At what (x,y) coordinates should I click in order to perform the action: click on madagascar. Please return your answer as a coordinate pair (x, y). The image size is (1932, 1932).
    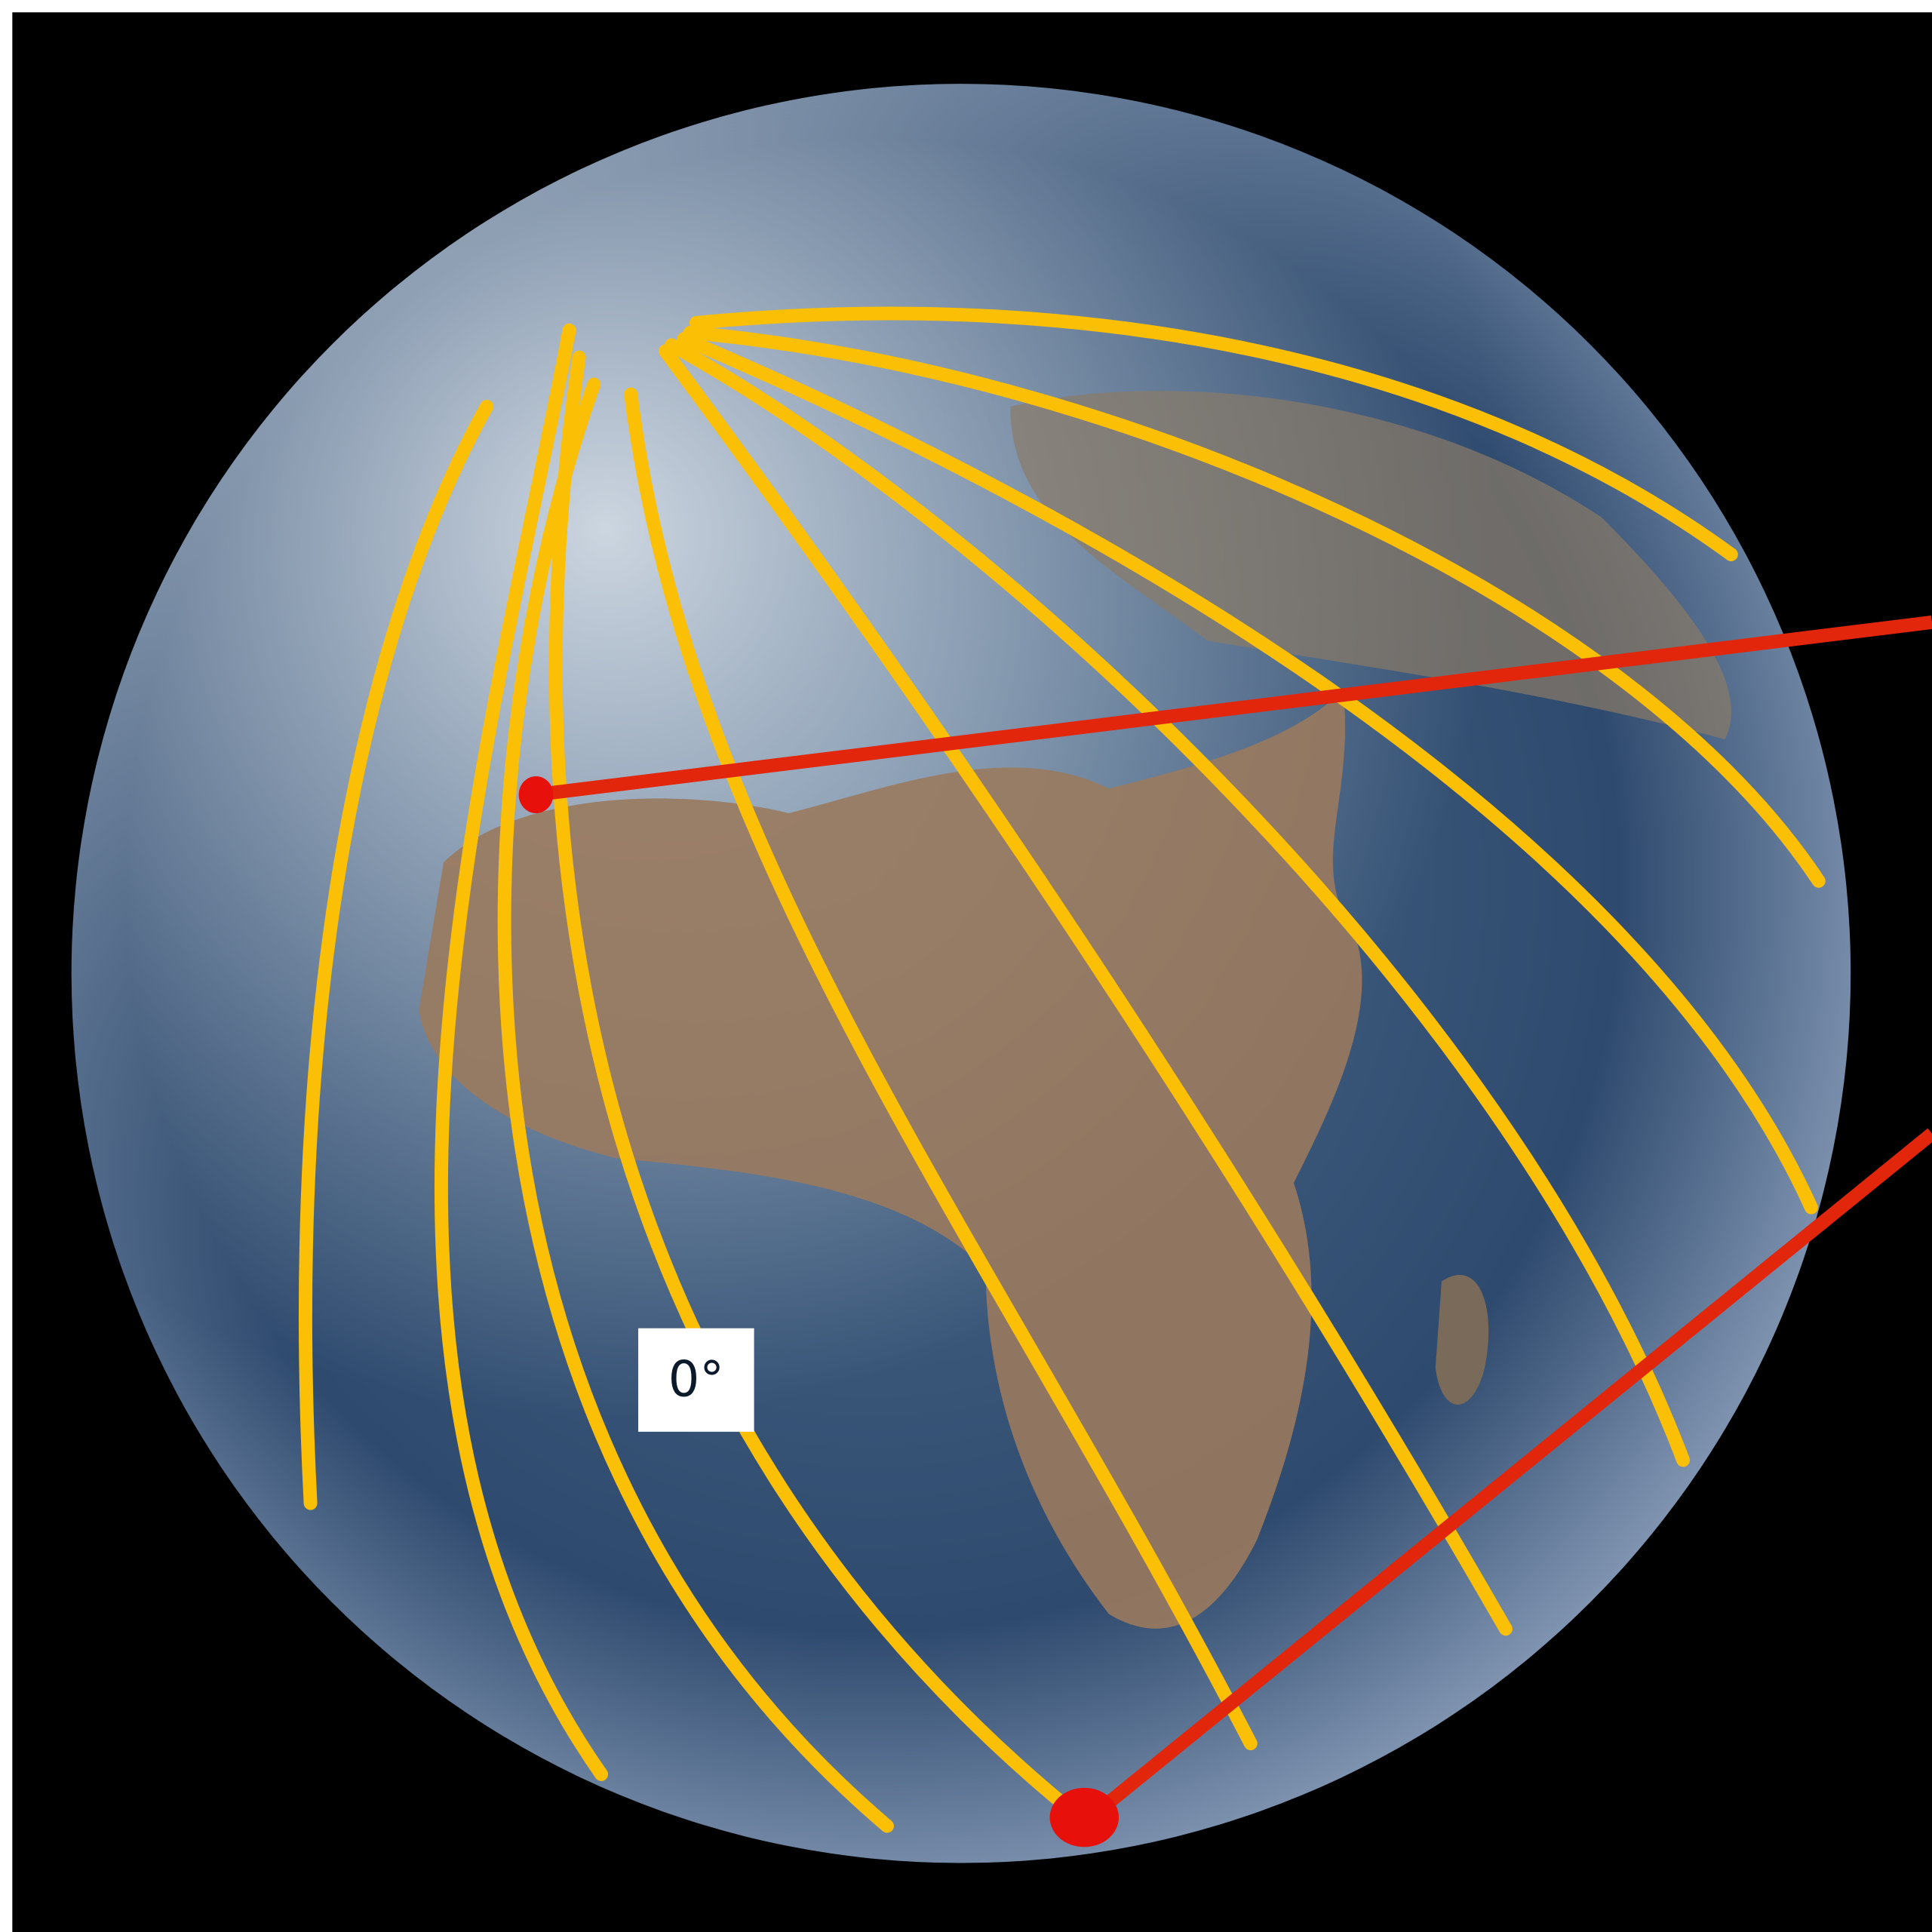
    Looking at the image, I should click on (1462, 1340).